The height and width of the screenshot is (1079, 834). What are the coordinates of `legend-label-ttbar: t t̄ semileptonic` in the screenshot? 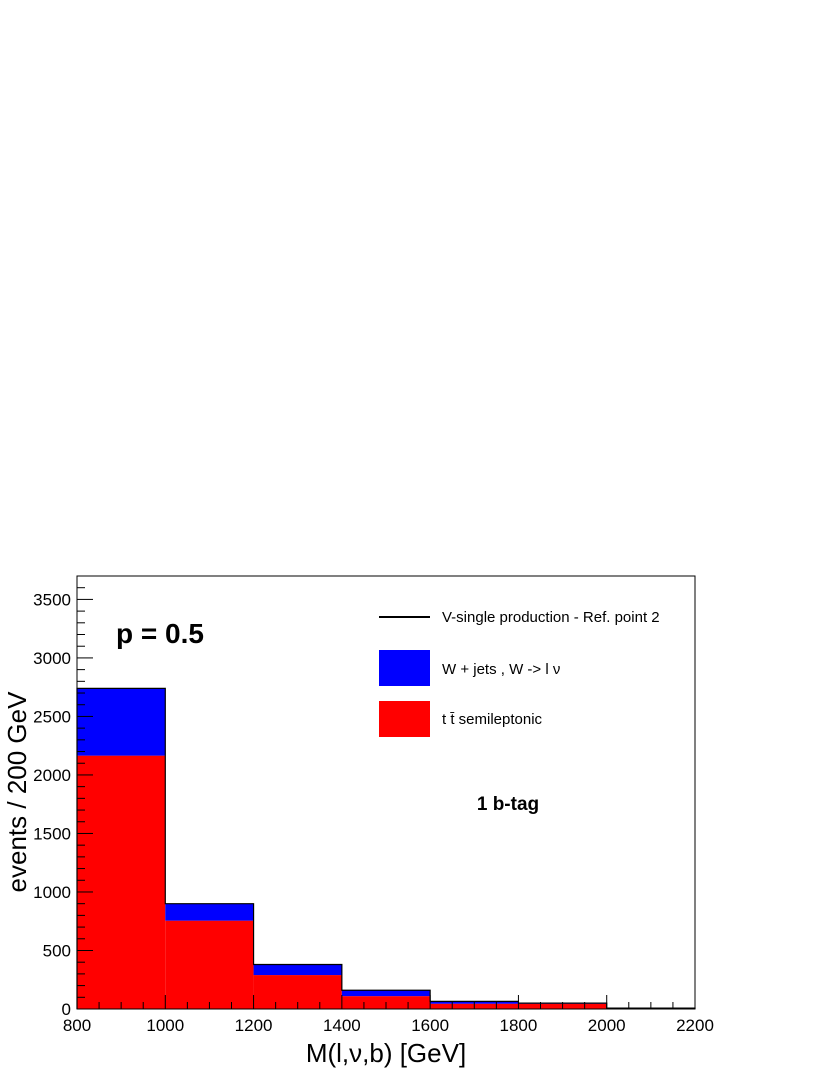 It's located at (492, 719).